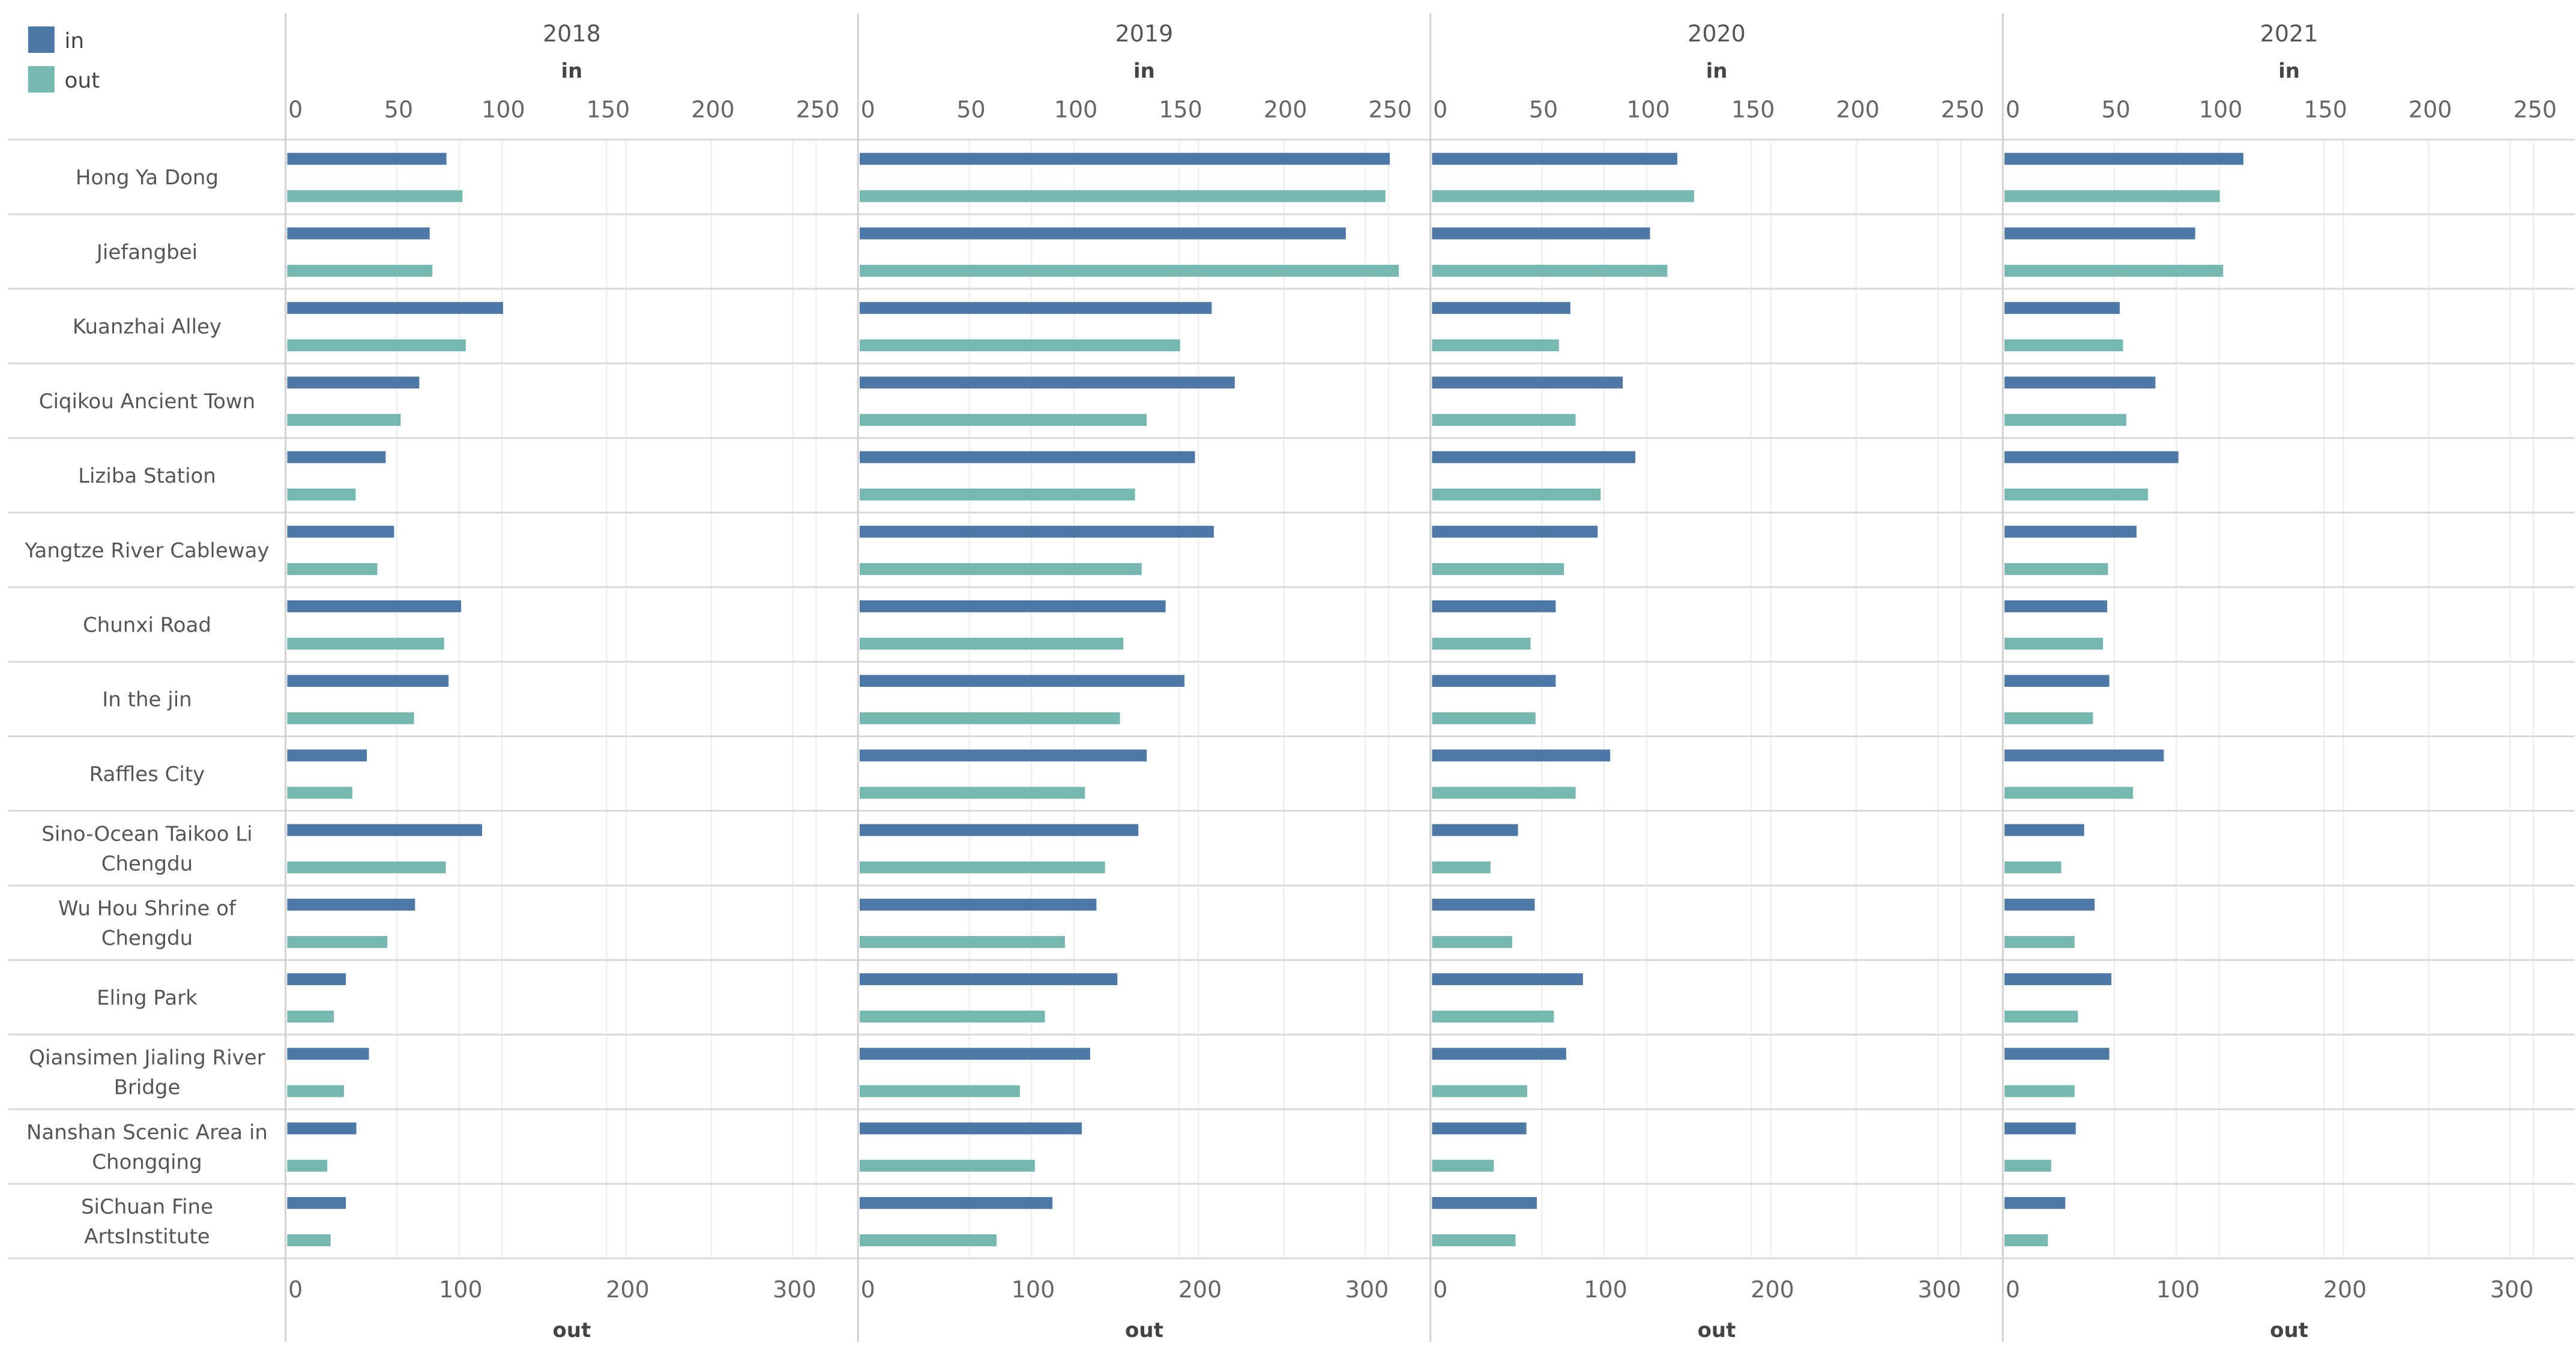  I want to click on category-label: Chengdu, so click(147, 938).